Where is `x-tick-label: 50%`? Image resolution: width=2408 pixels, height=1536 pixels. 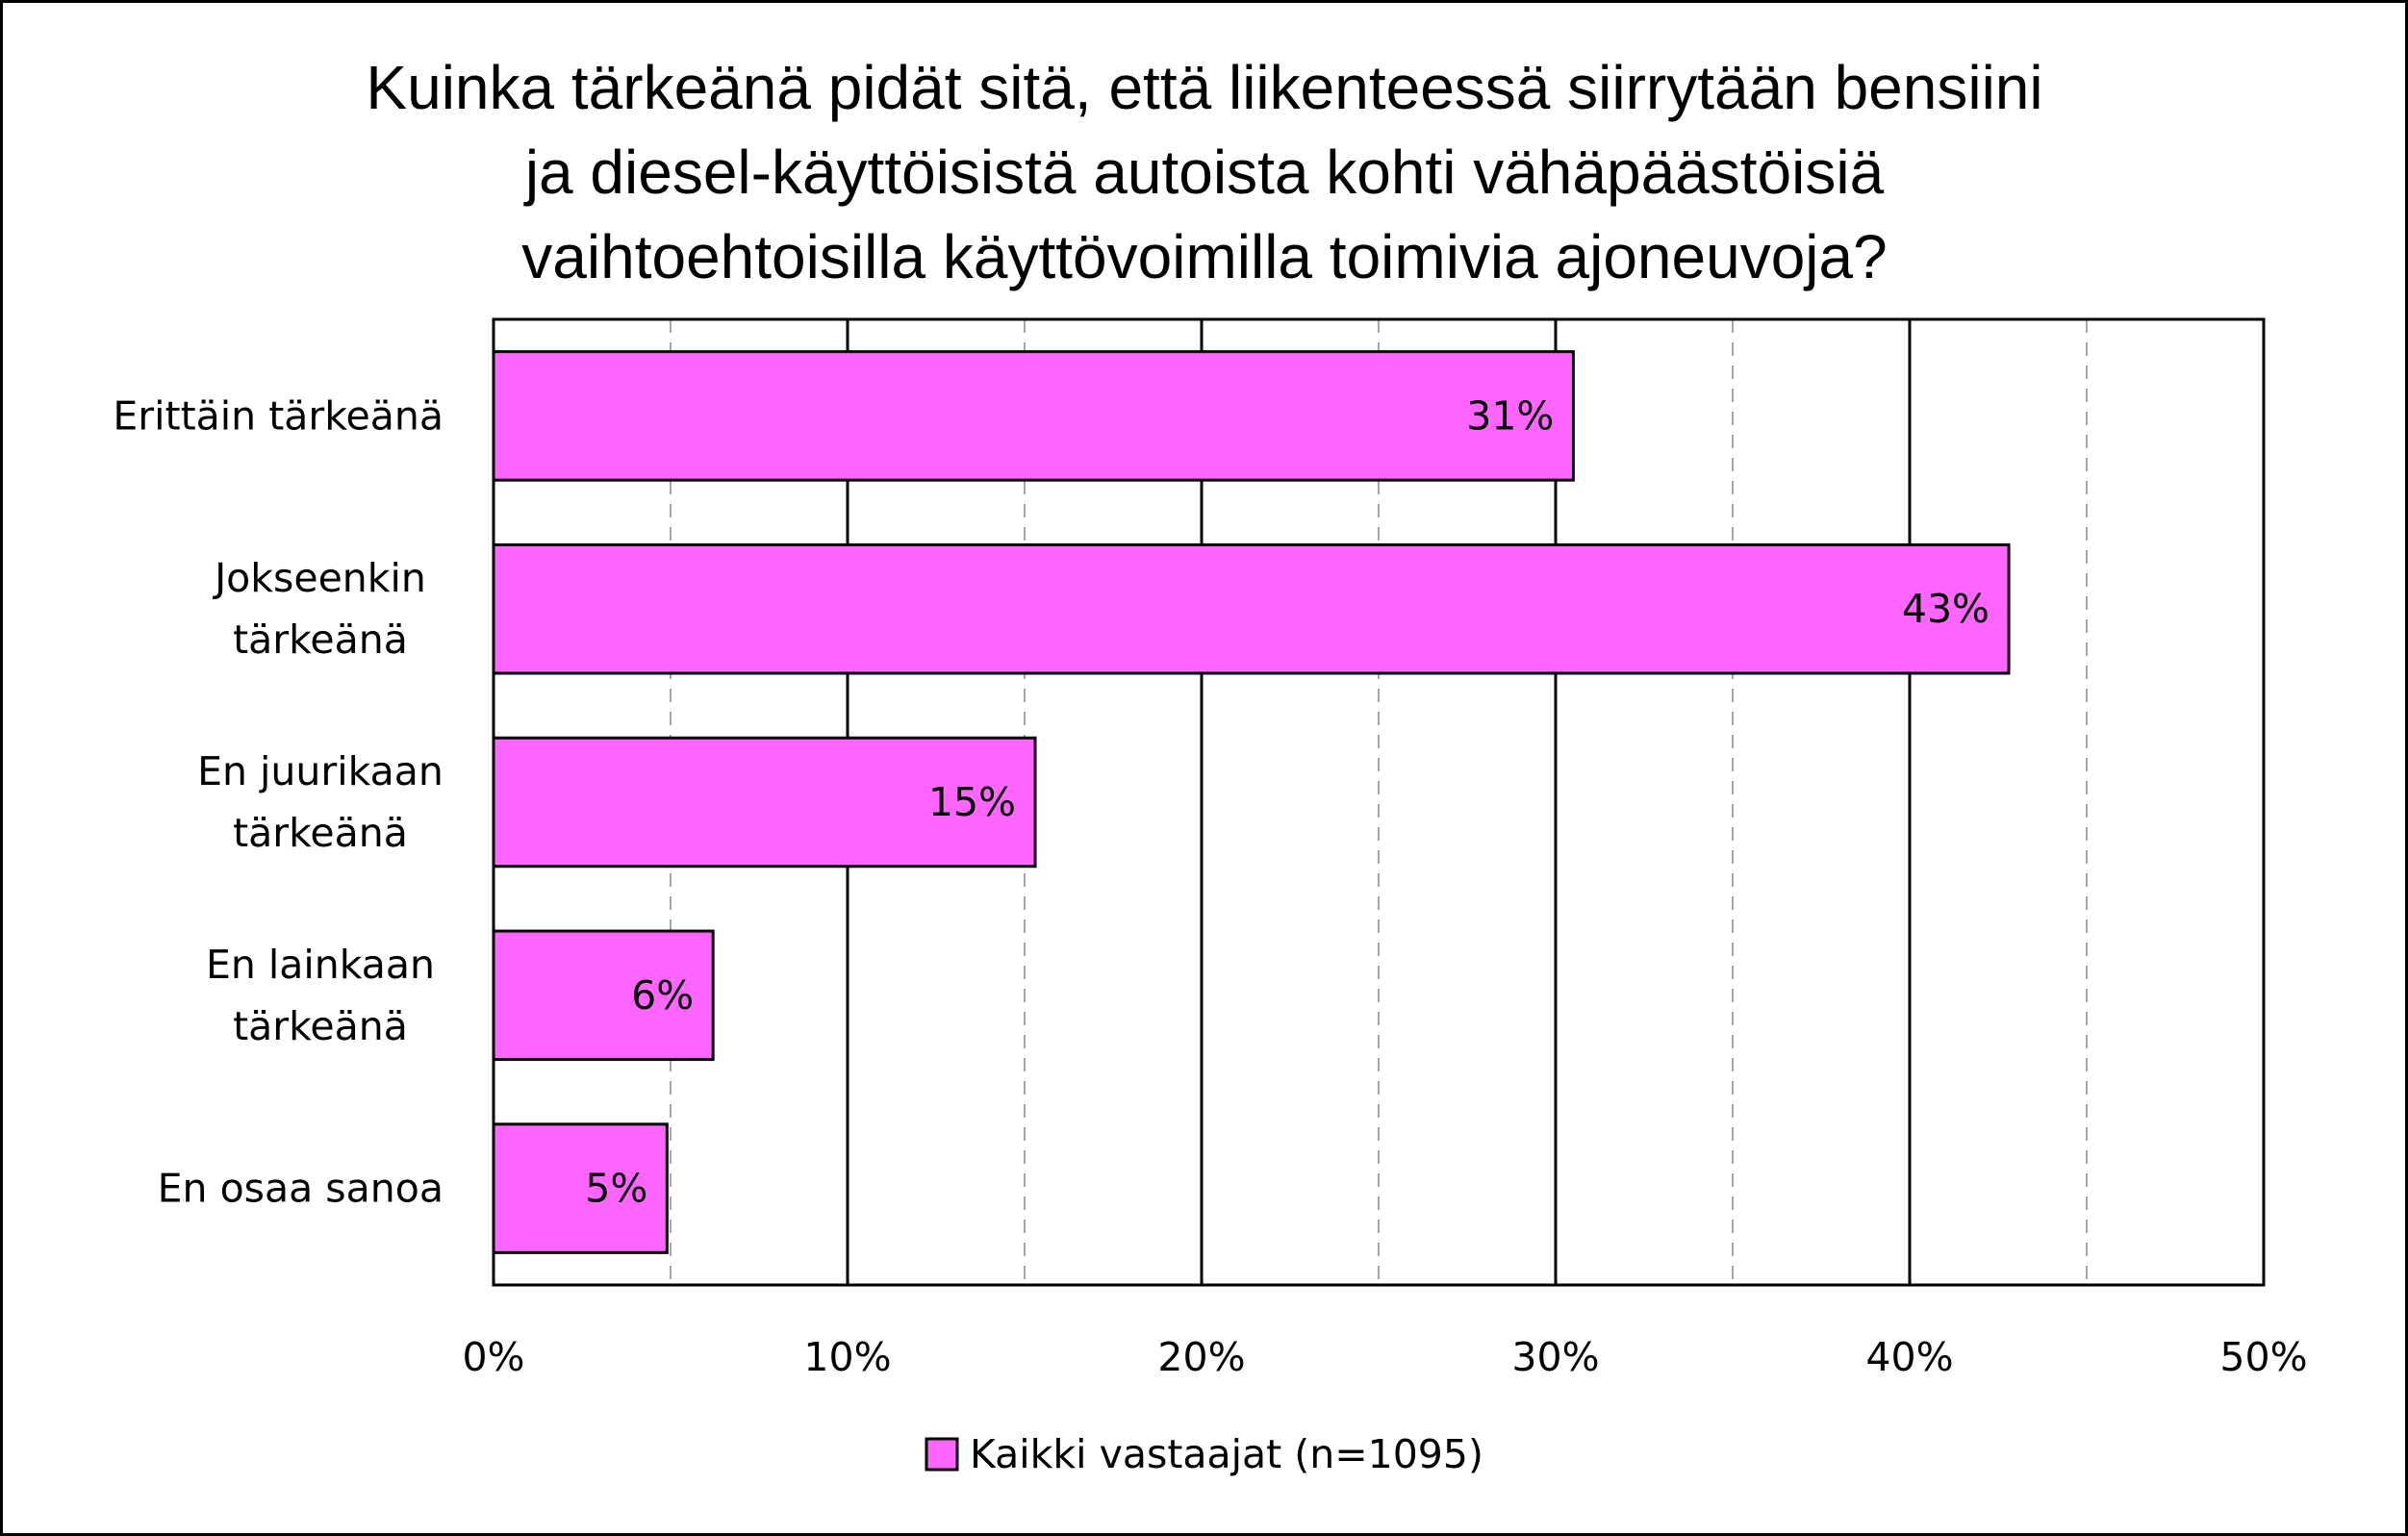
x-tick-label: 50% is located at coordinates (2263, 1357).